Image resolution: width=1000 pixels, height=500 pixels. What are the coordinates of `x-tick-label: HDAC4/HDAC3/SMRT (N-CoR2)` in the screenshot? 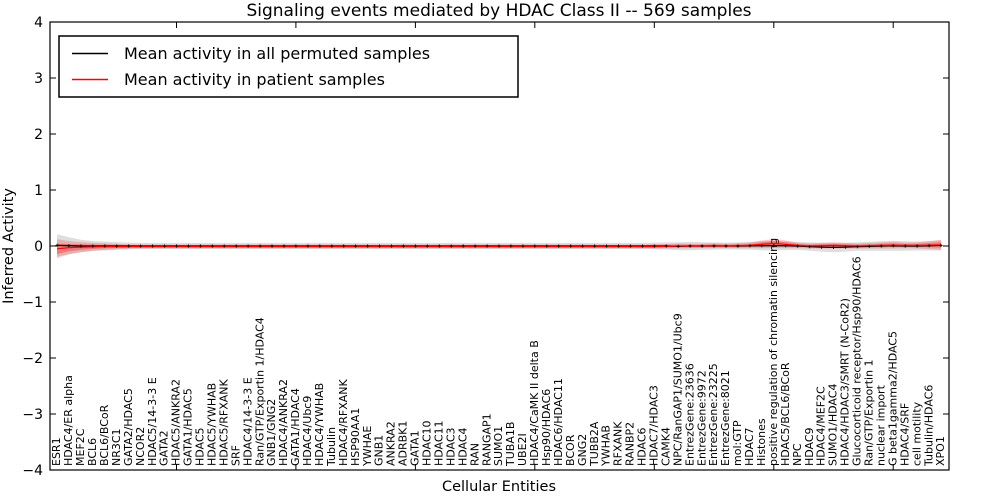 It's located at (845, 382).